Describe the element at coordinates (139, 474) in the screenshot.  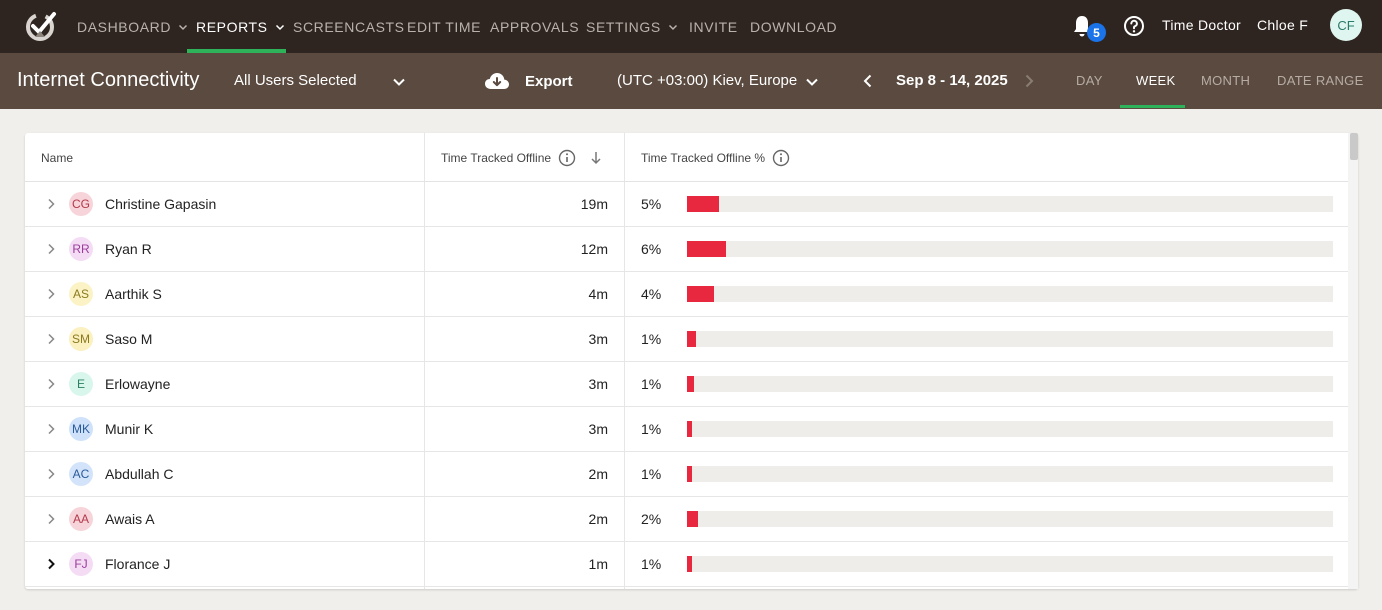
I see `employee-name: Abdullah C` at that location.